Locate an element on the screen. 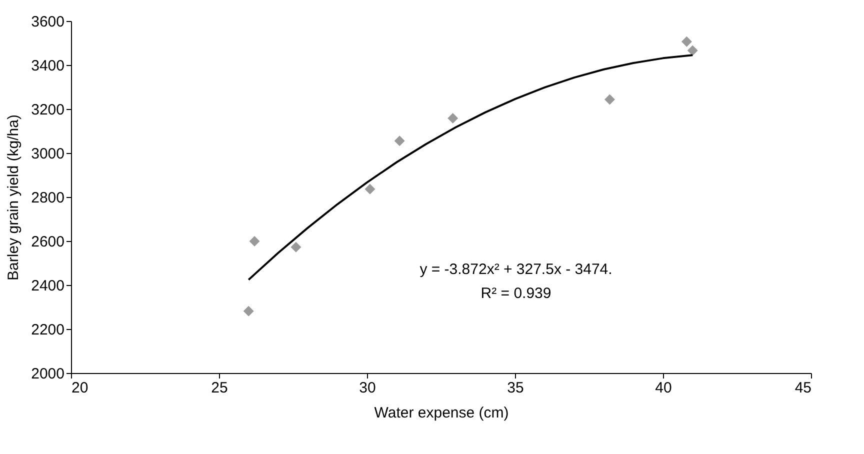 The image size is (864, 454). y-tick-label: 3200 is located at coordinates (47, 110).